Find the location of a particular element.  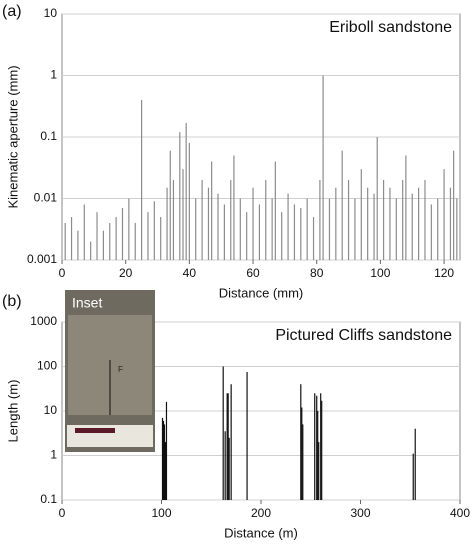

x-tick-label: 40 is located at coordinates (190, 273).